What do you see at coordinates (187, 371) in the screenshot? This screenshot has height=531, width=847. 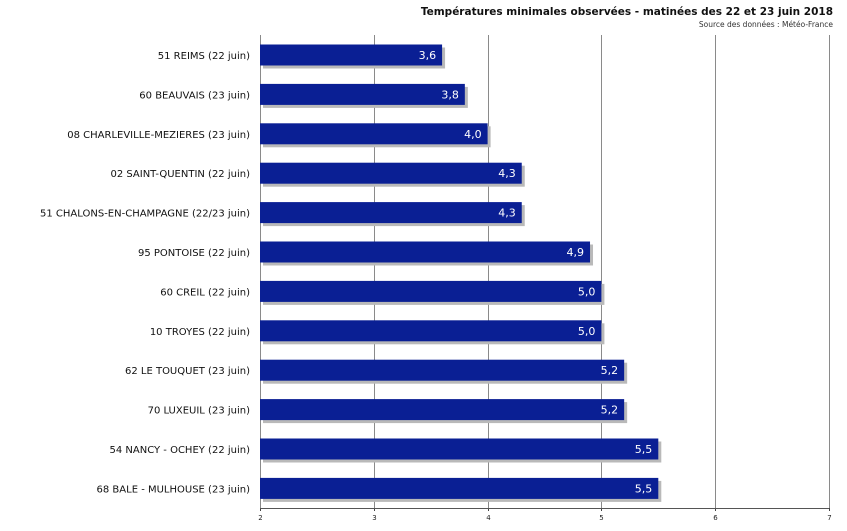 I see `category-label: 62 LE TOUQUET (23 juin)` at bounding box center [187, 371].